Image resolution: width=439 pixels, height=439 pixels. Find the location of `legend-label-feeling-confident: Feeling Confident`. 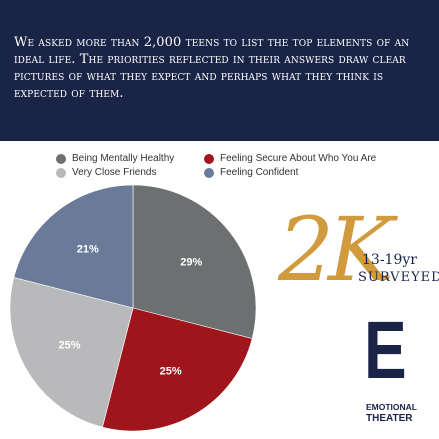

legend-label-feeling-confident: Feeling Confident is located at coordinates (259, 172).